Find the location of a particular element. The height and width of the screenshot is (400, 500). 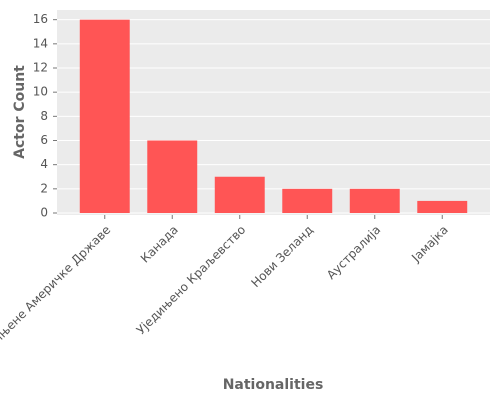

y-tick-label: 8 is located at coordinates (44, 116).